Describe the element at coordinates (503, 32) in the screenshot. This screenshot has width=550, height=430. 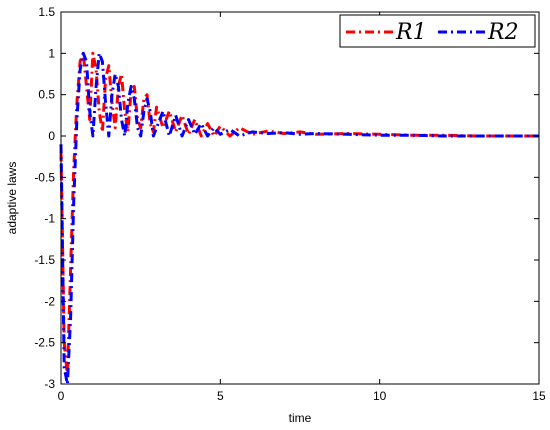
I see `legend-label-r2: R2` at that location.